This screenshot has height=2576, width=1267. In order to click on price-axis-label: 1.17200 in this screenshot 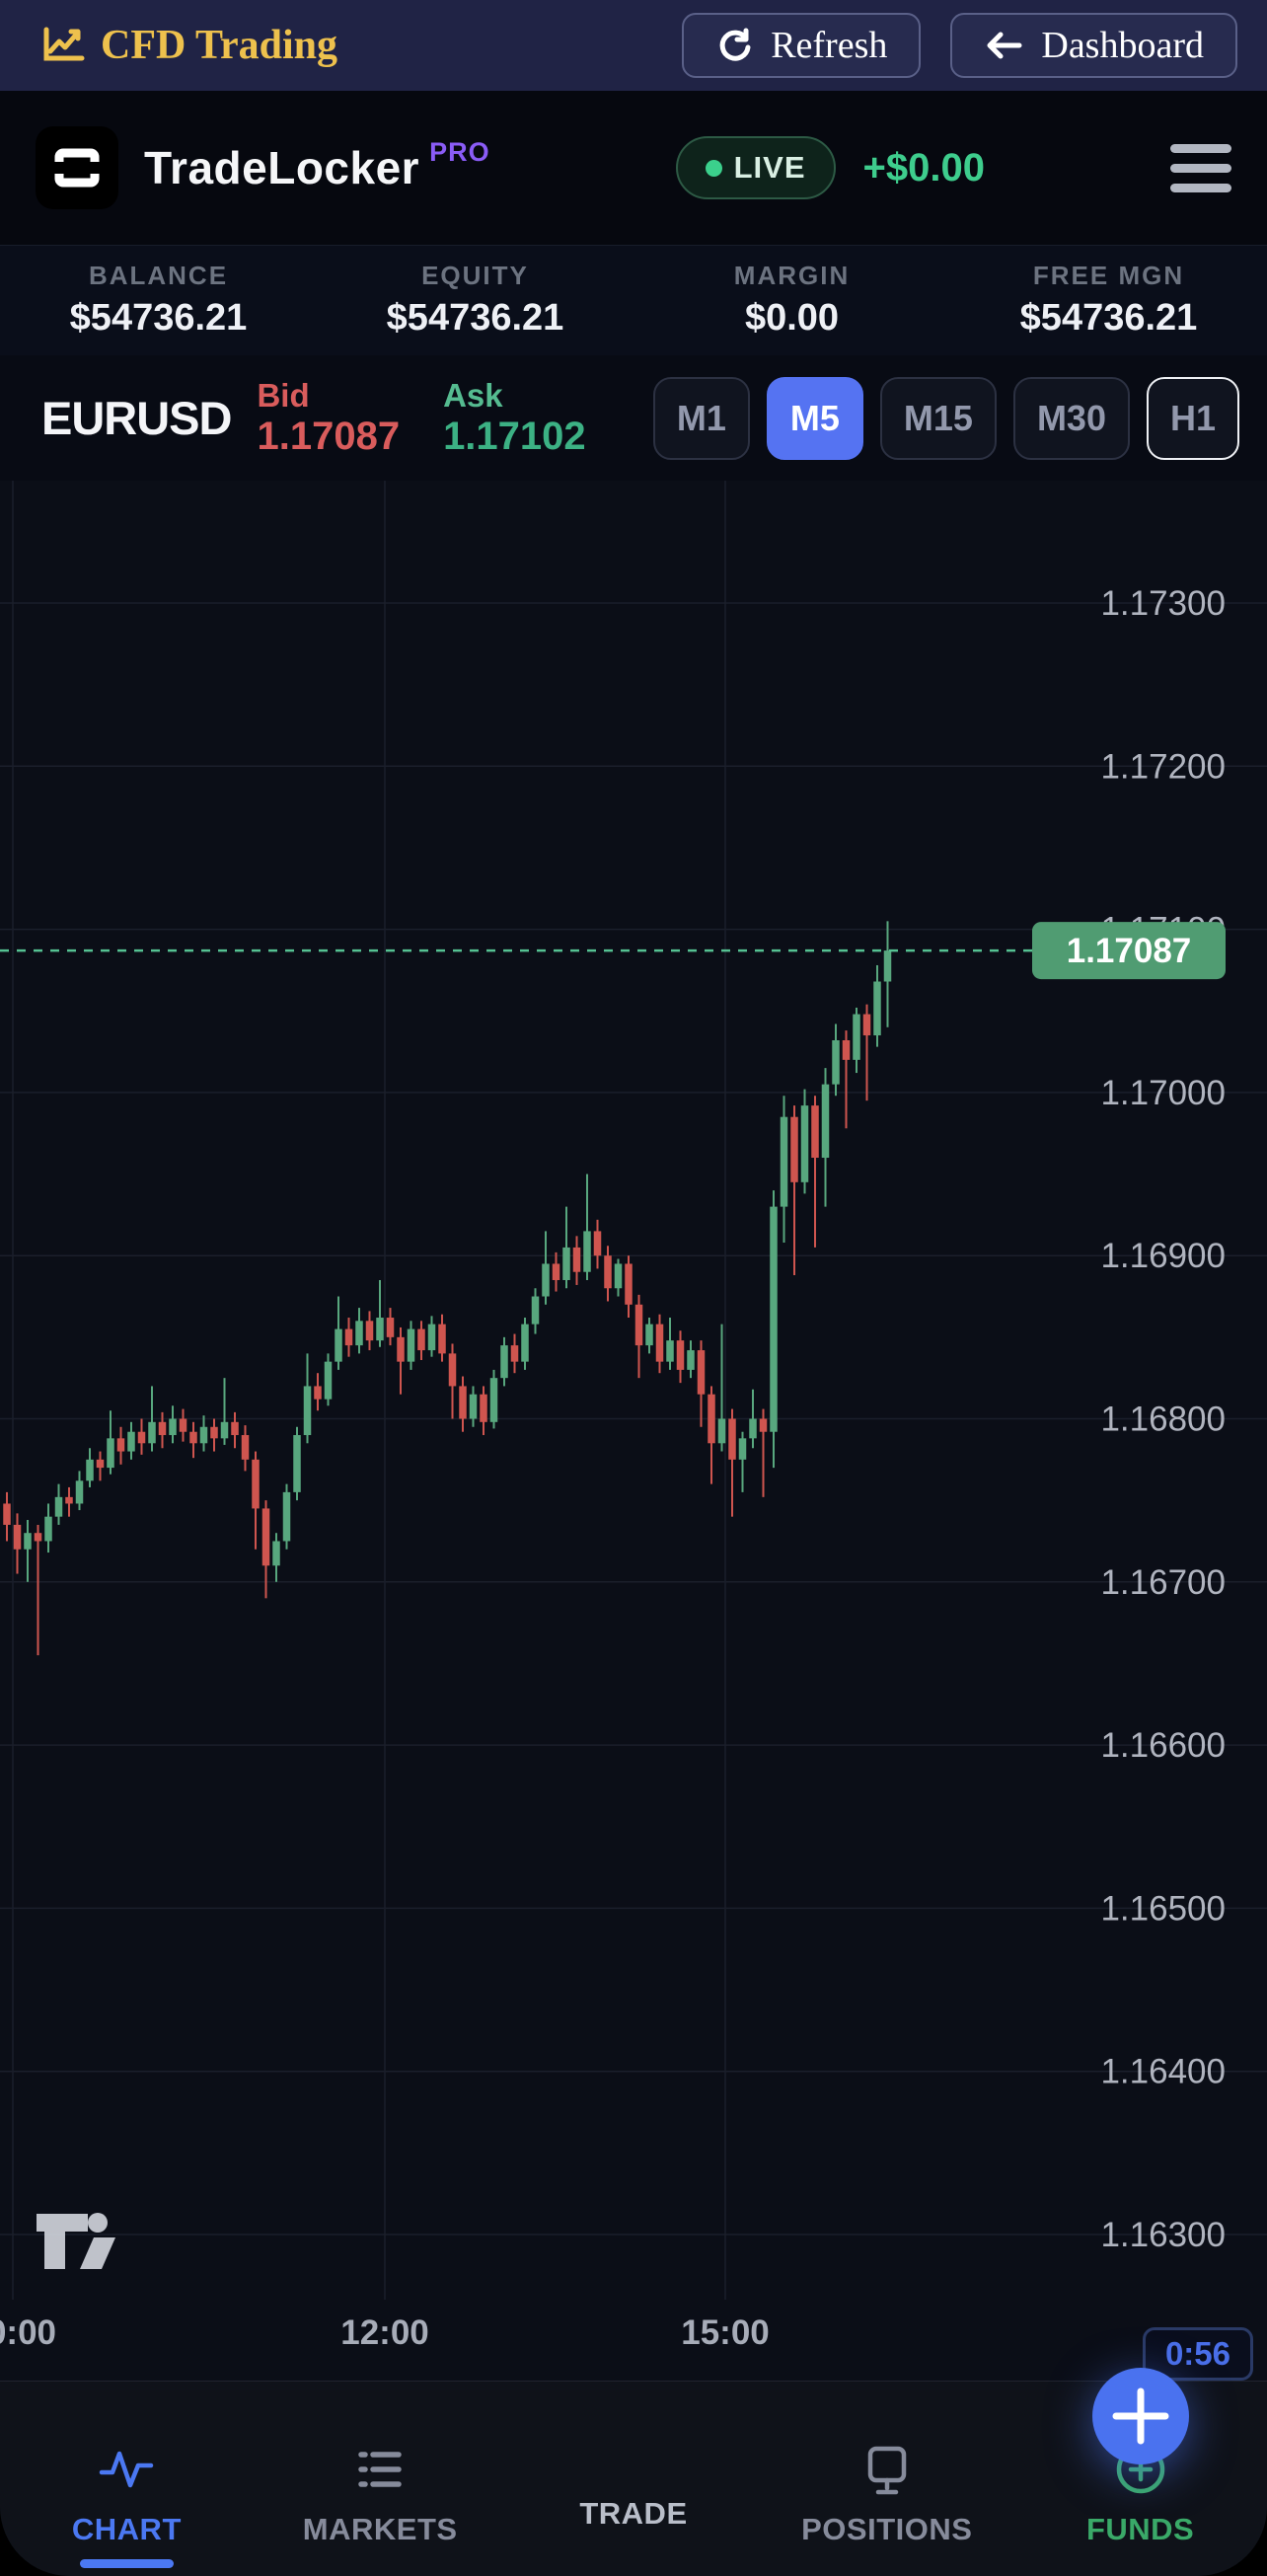, I will do `click(1163, 767)`.